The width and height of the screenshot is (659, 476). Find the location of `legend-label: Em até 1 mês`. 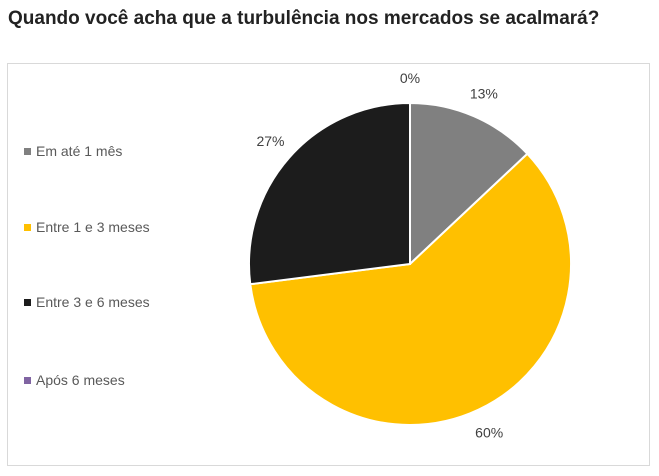

legend-label: Em até 1 mês is located at coordinates (79, 151).